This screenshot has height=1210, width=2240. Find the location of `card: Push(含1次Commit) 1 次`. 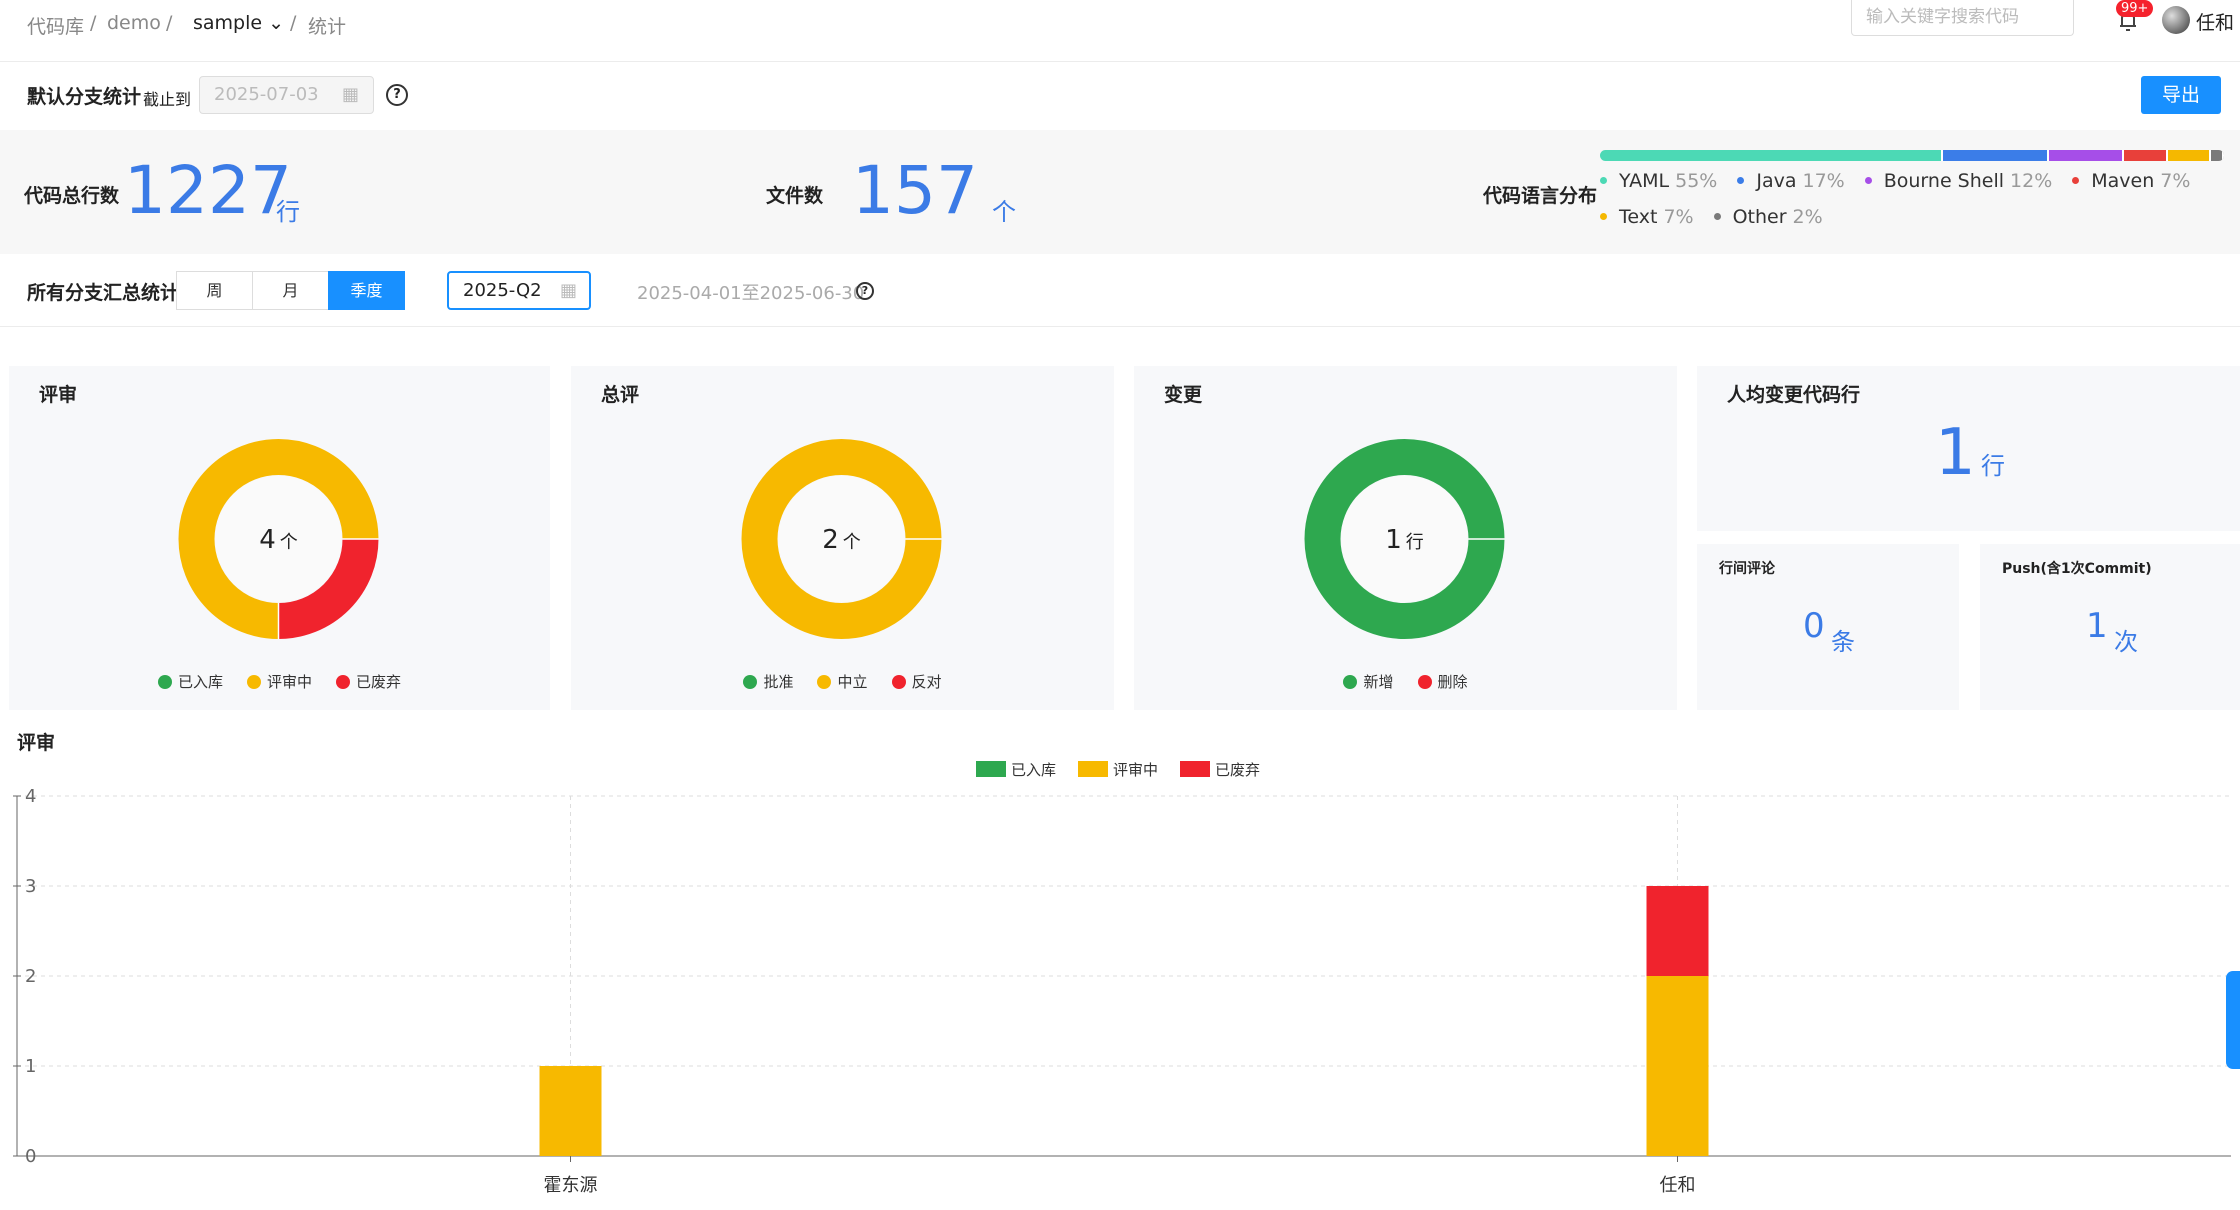

card: Push(含1次Commit) 1 次 is located at coordinates (2110, 627).